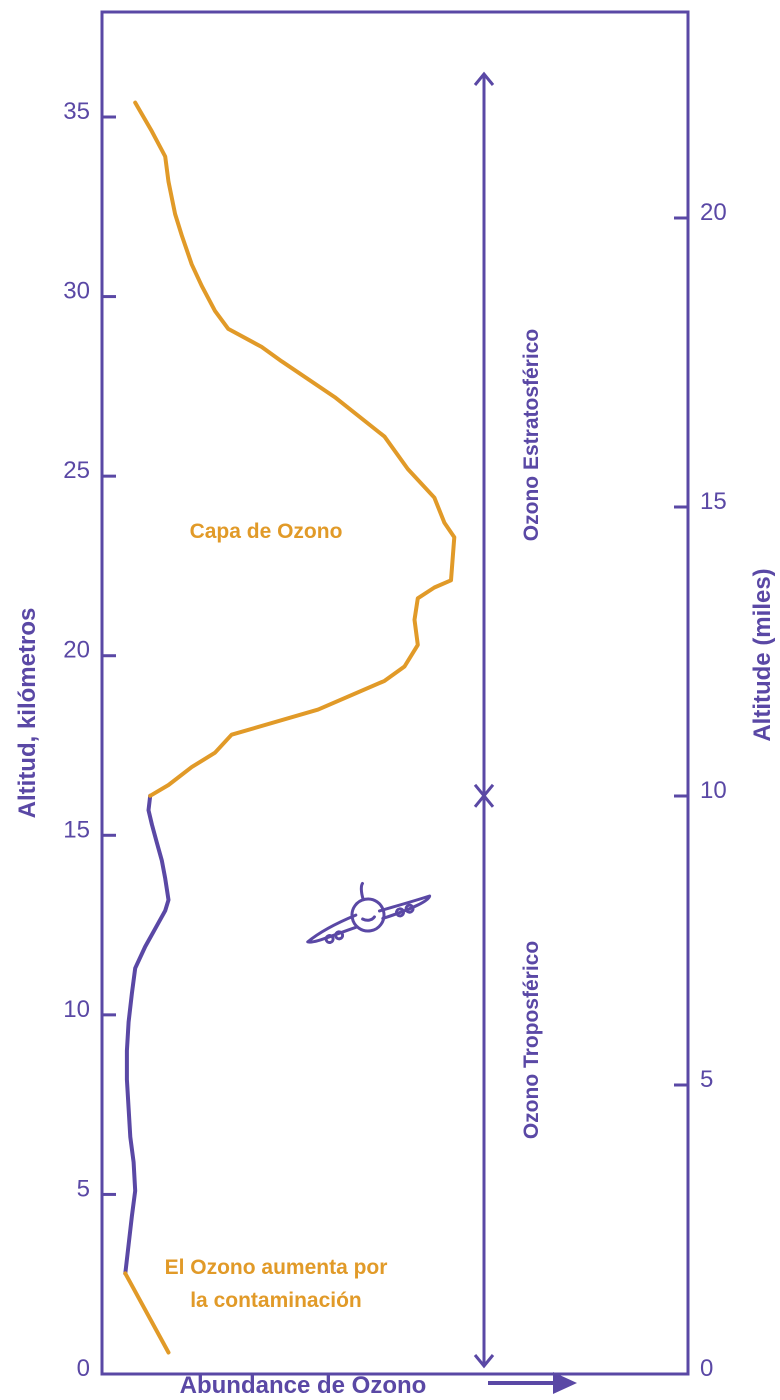  Describe the element at coordinates (76, 650) in the screenshot. I see `left-tick-label: 20` at that location.